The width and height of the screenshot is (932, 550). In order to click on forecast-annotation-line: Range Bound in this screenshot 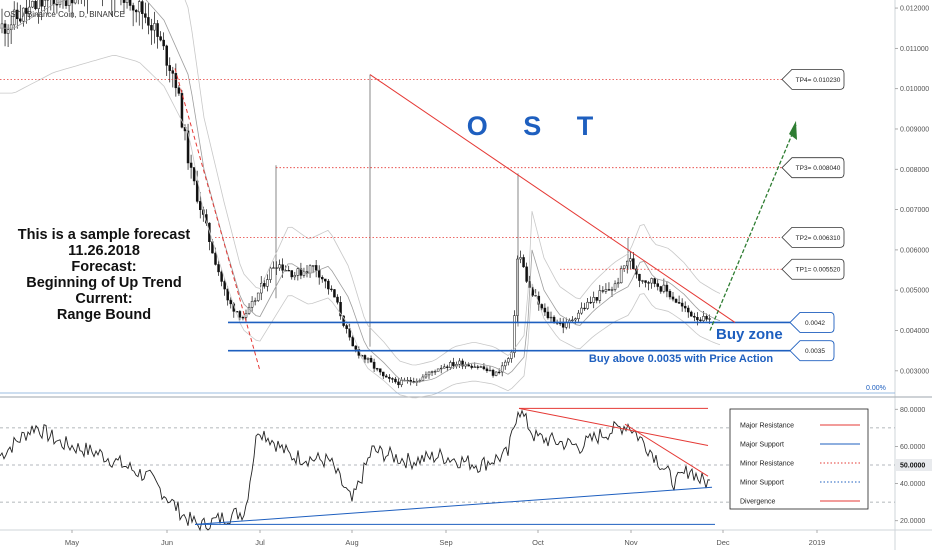, I will do `click(104, 315)`.